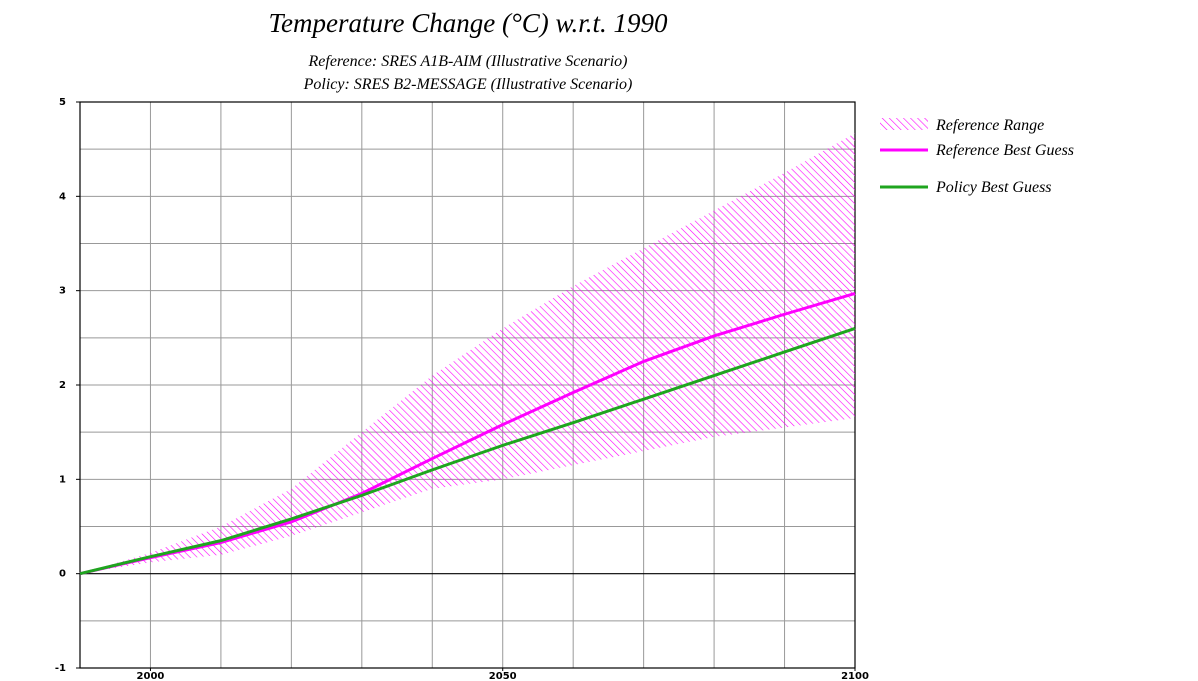 Image resolution: width=1198 pixels, height=681 pixels. What do you see at coordinates (468, 23) in the screenshot?
I see `chart-title: Temperature Change (°C) w.r.t. 1990` at bounding box center [468, 23].